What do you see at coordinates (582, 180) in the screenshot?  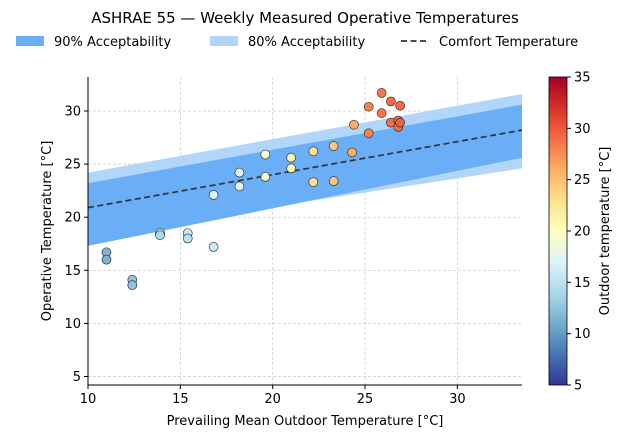 I see `colorbar-tick-label: 25` at bounding box center [582, 180].